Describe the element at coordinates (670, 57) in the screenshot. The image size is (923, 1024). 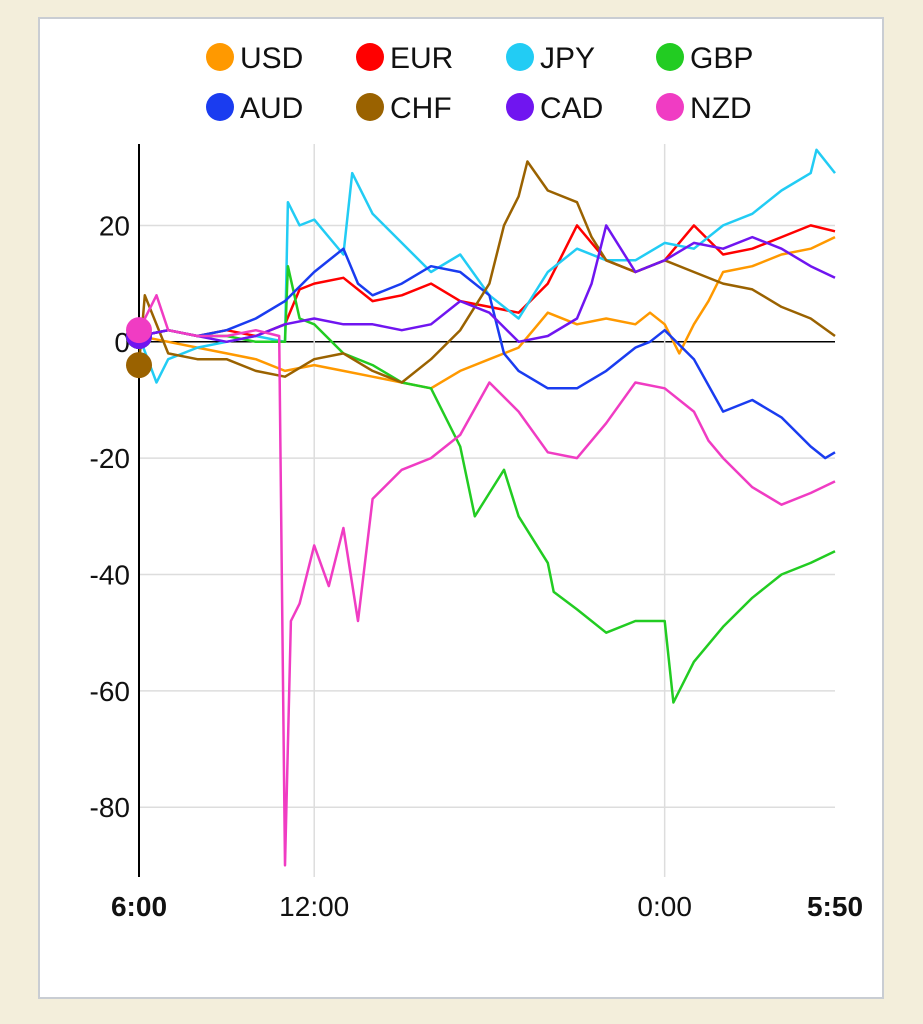
I see `legend-swatch-gbp` at that location.